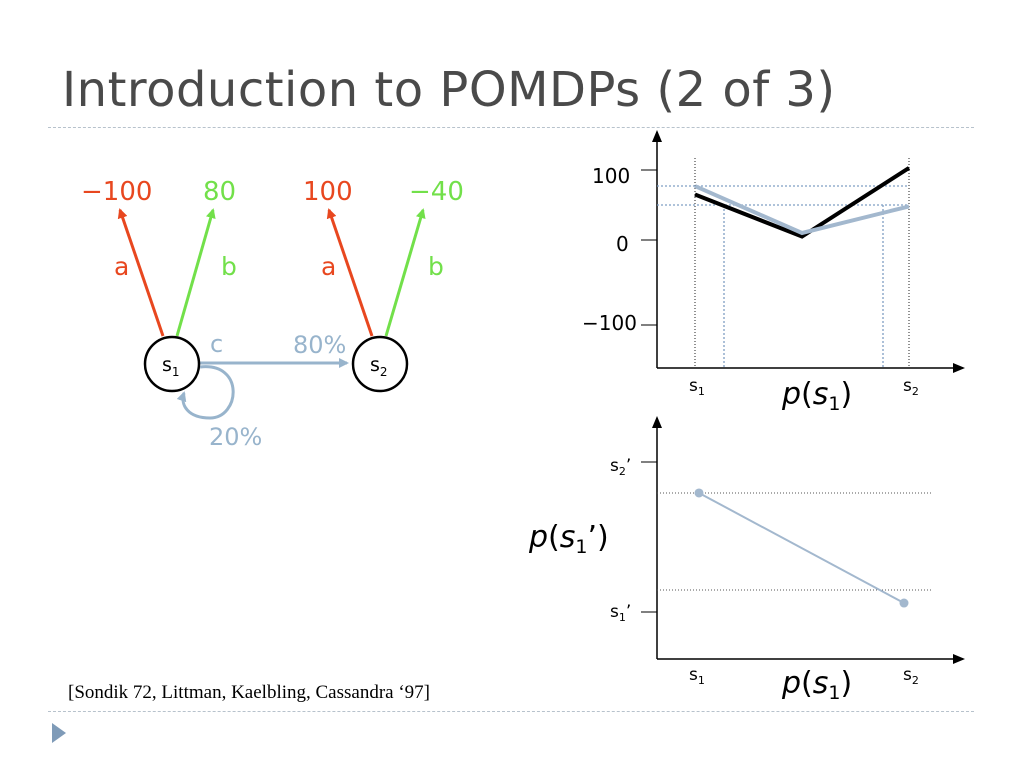 The image size is (1024, 768). I want to click on svg-text: s2, so click(379, 366).